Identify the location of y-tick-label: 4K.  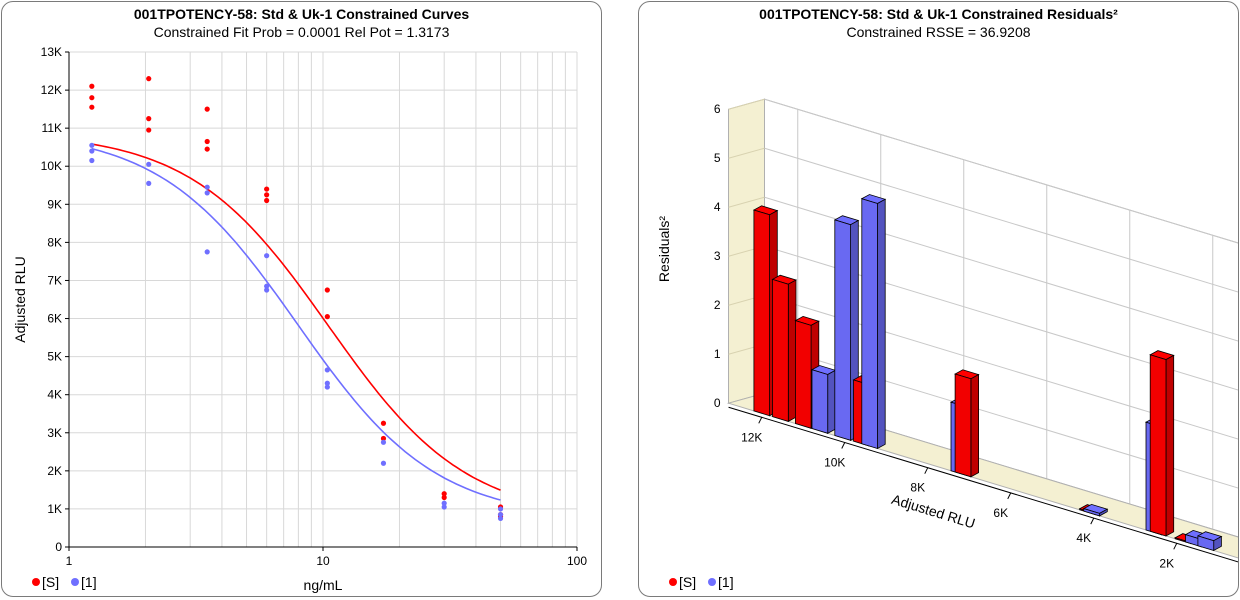
(54, 395).